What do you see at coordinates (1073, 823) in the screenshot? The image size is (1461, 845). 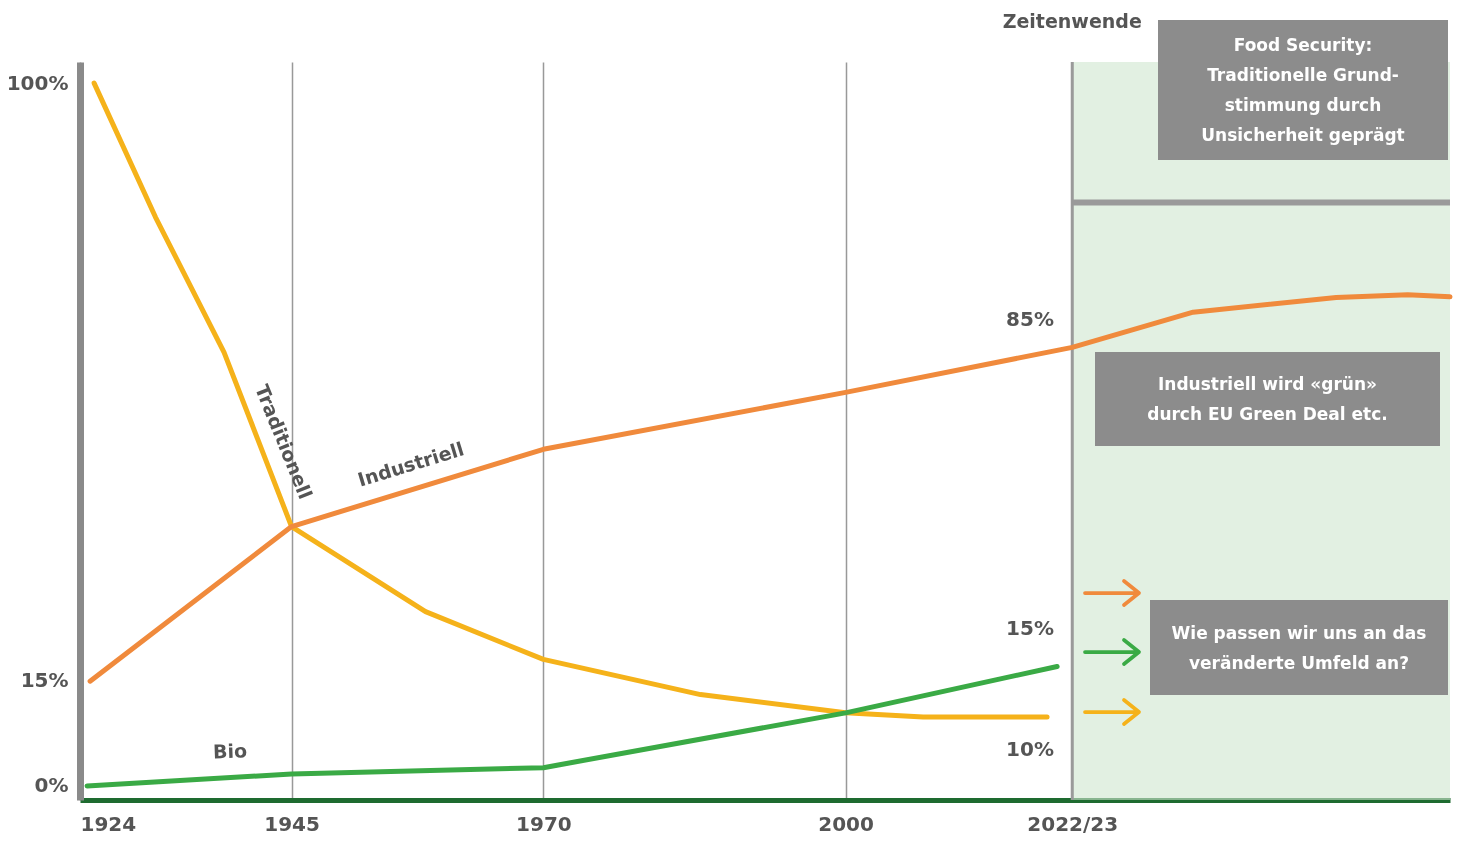 I see `x-tick-label: 2022/23` at bounding box center [1073, 823].